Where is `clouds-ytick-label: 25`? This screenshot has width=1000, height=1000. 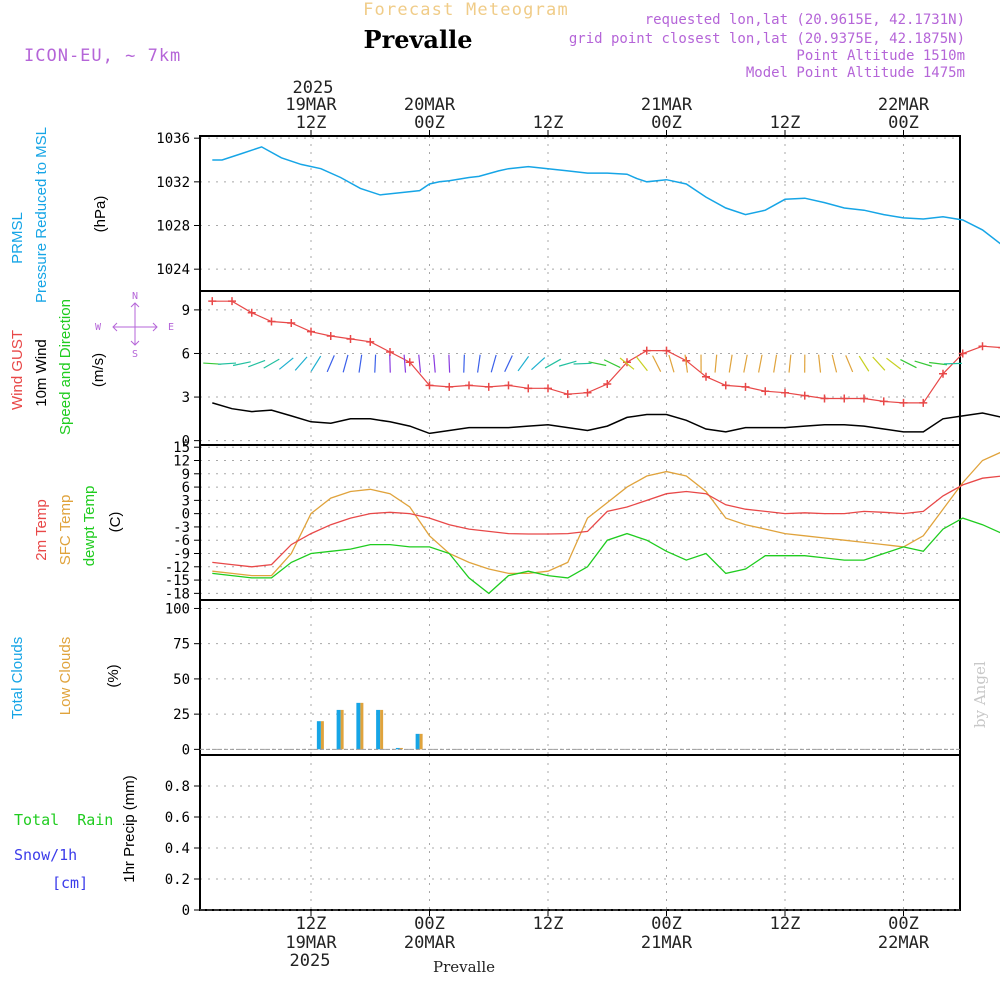
clouds-ytick-label: 25 is located at coordinates (181, 715).